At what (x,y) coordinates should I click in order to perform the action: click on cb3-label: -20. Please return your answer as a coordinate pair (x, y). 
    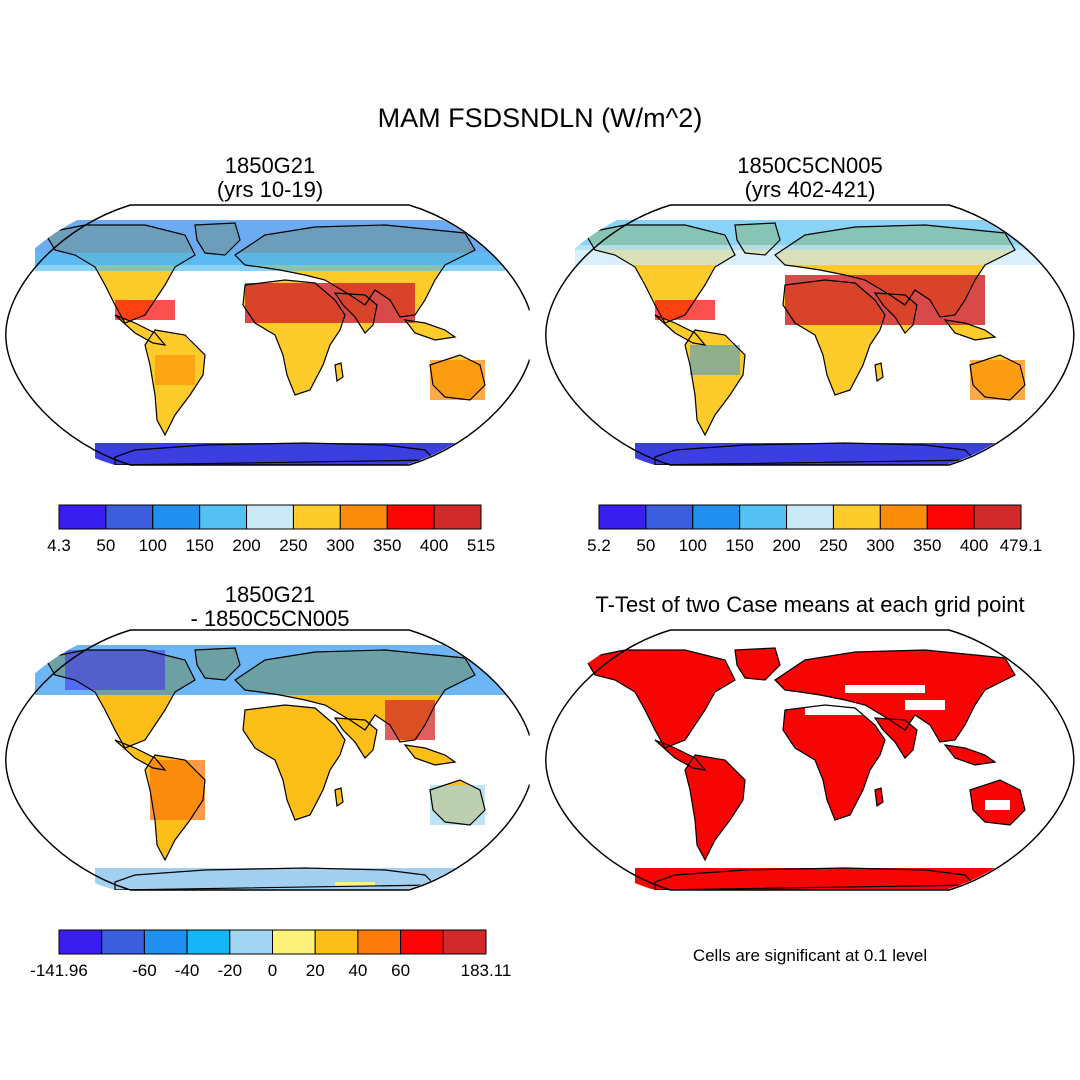
    Looking at the image, I should click on (230, 970).